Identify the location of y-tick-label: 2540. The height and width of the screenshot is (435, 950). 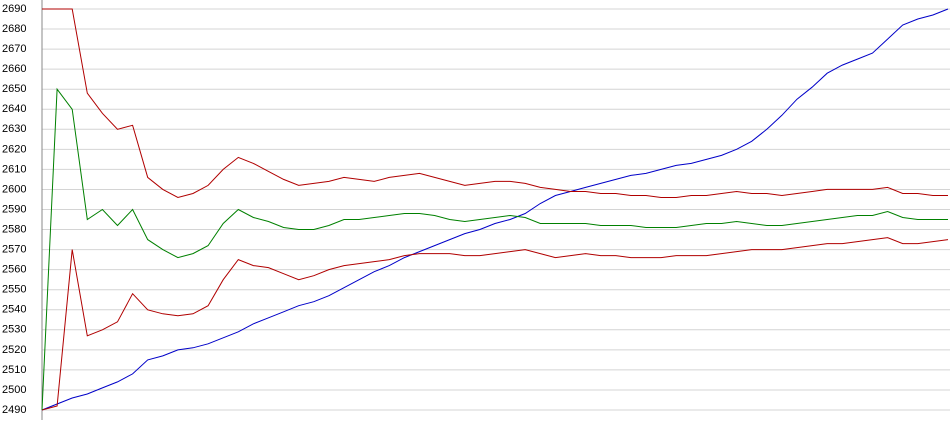
(14, 310).